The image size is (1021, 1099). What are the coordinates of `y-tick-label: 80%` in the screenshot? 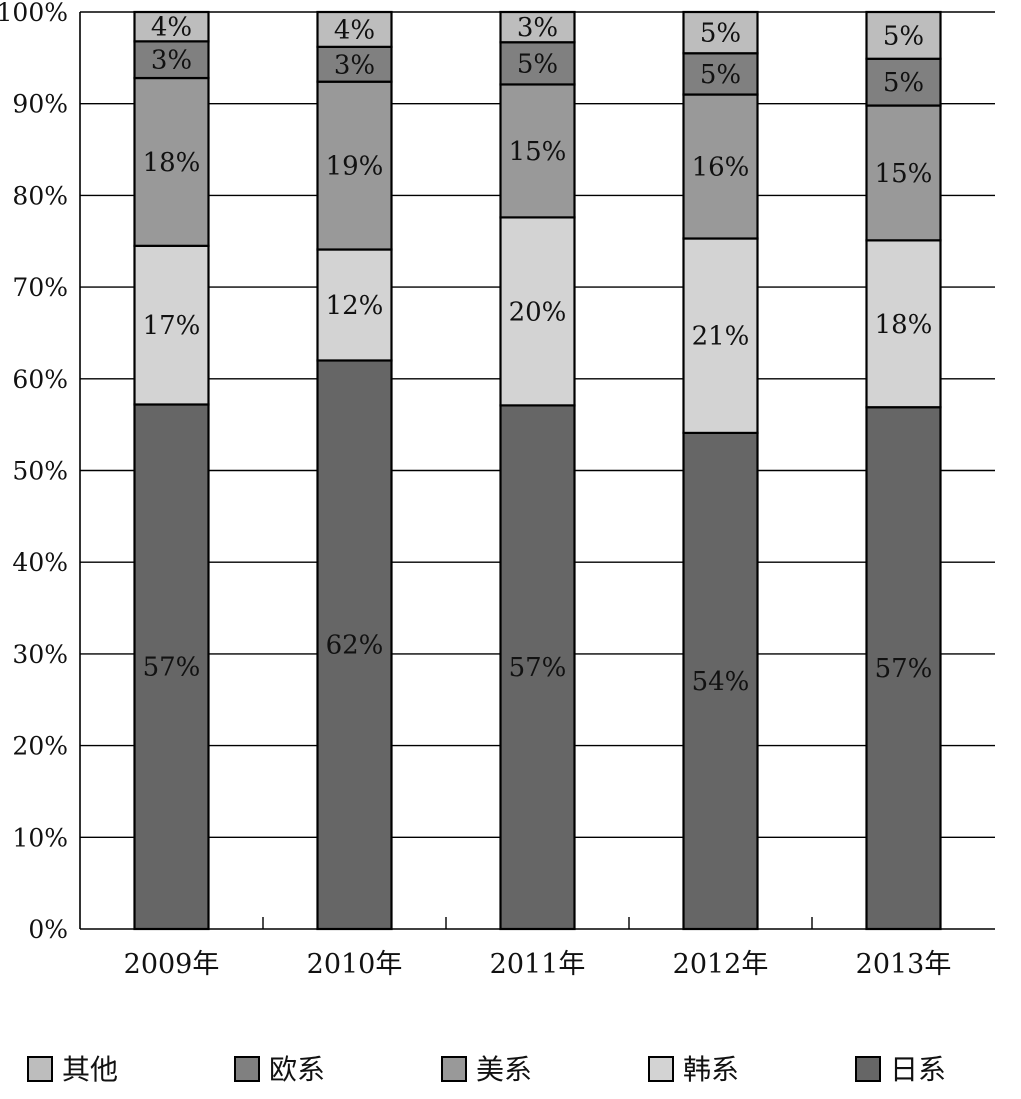 It's located at (40, 195).